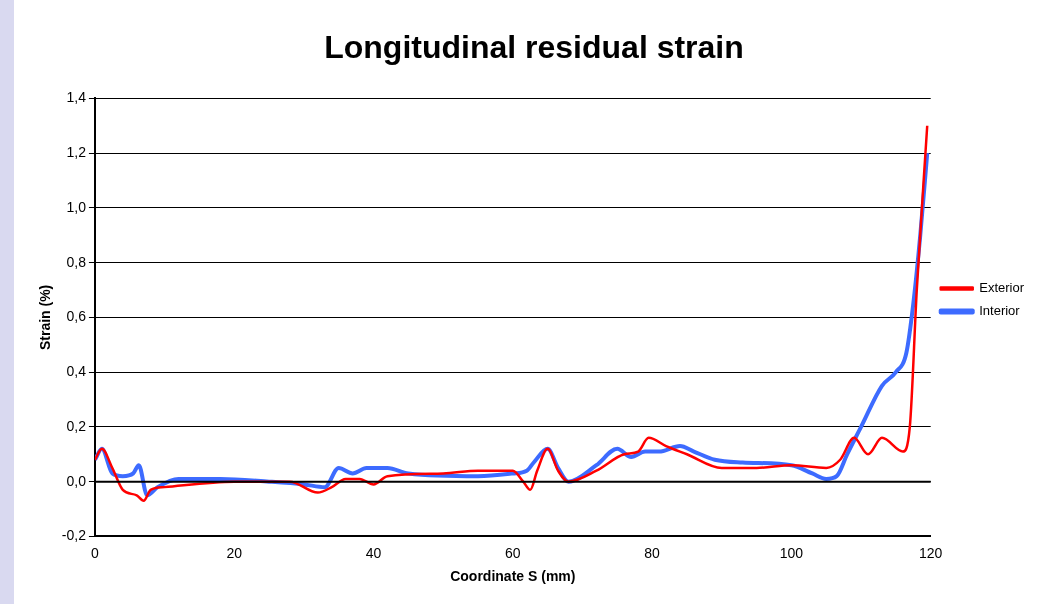 The image size is (1050, 604). I want to click on y-tick-label: 0,0, so click(76, 480).